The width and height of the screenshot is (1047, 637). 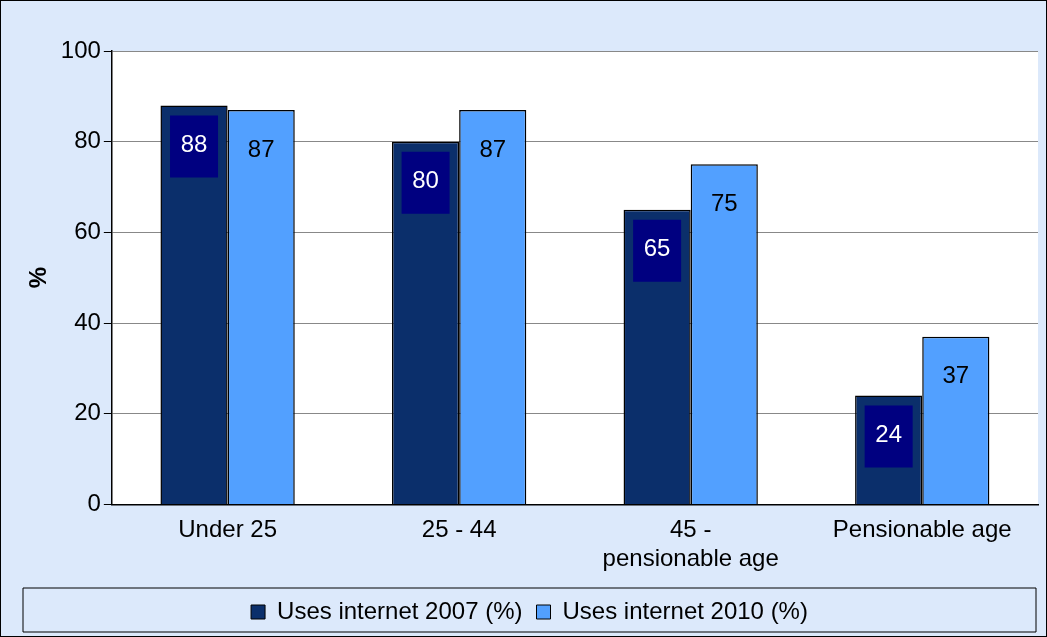 What do you see at coordinates (724, 202) in the screenshot?
I see `data-label: 75` at bounding box center [724, 202].